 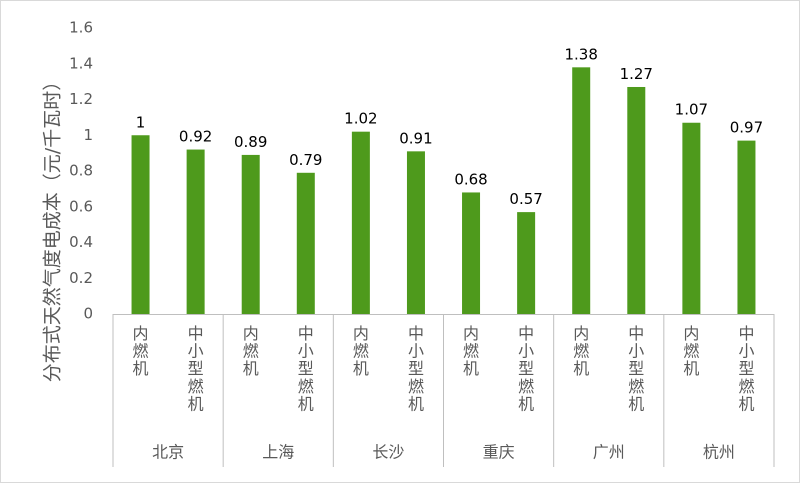 What do you see at coordinates (719, 452) in the screenshot?
I see `group-label: 杭州` at bounding box center [719, 452].